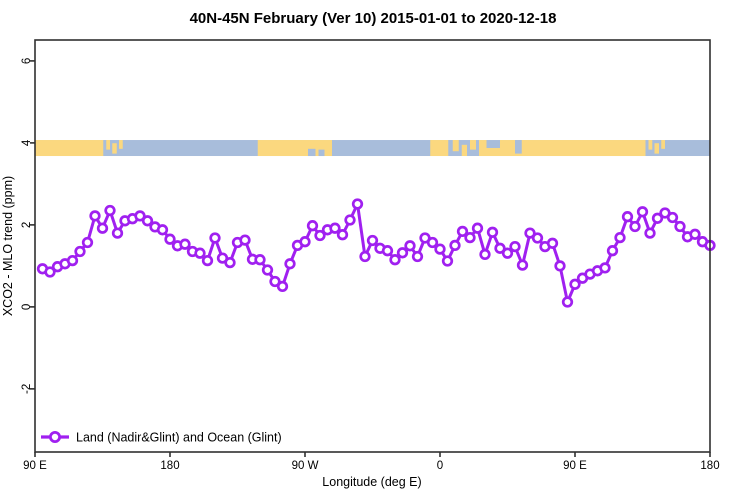 The width and height of the screenshot is (750, 500). I want to click on legend-entry-label: Land (Nadir&Glint) and Ocean (Glint), so click(179, 438).